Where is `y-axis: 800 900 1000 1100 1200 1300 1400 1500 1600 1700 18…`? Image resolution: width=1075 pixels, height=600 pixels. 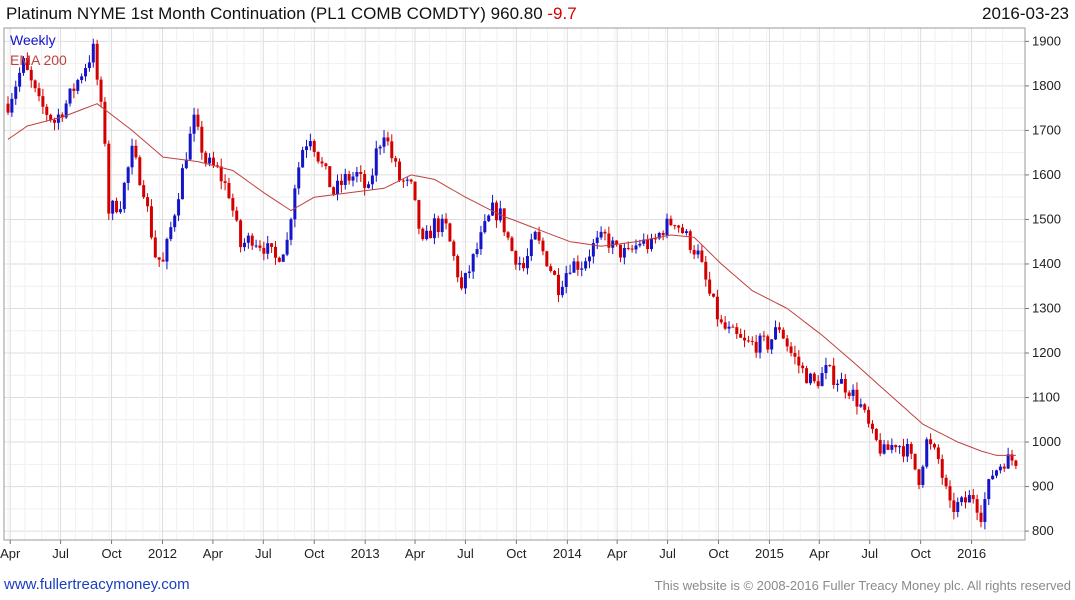
y-axis: 800 900 1000 1100 1200 1300 1400 1500 1600 1700 18… is located at coordinates (1043, 285).